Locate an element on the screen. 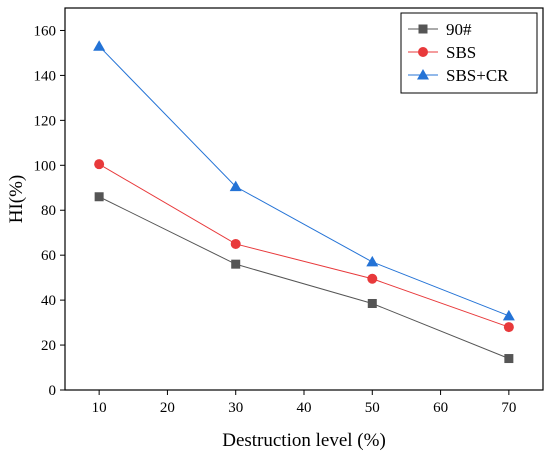  x-tick-label: 20 is located at coordinates (167, 408).